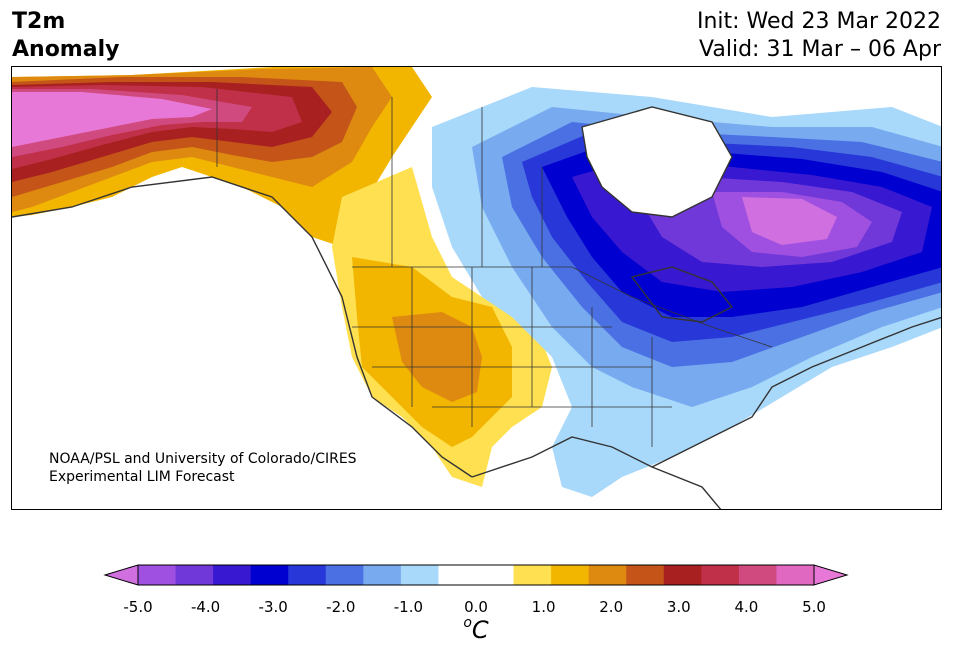 The height and width of the screenshot is (656, 953). Describe the element at coordinates (65, 36) in the screenshot. I see `map-title: T2m Anomaly` at that location.